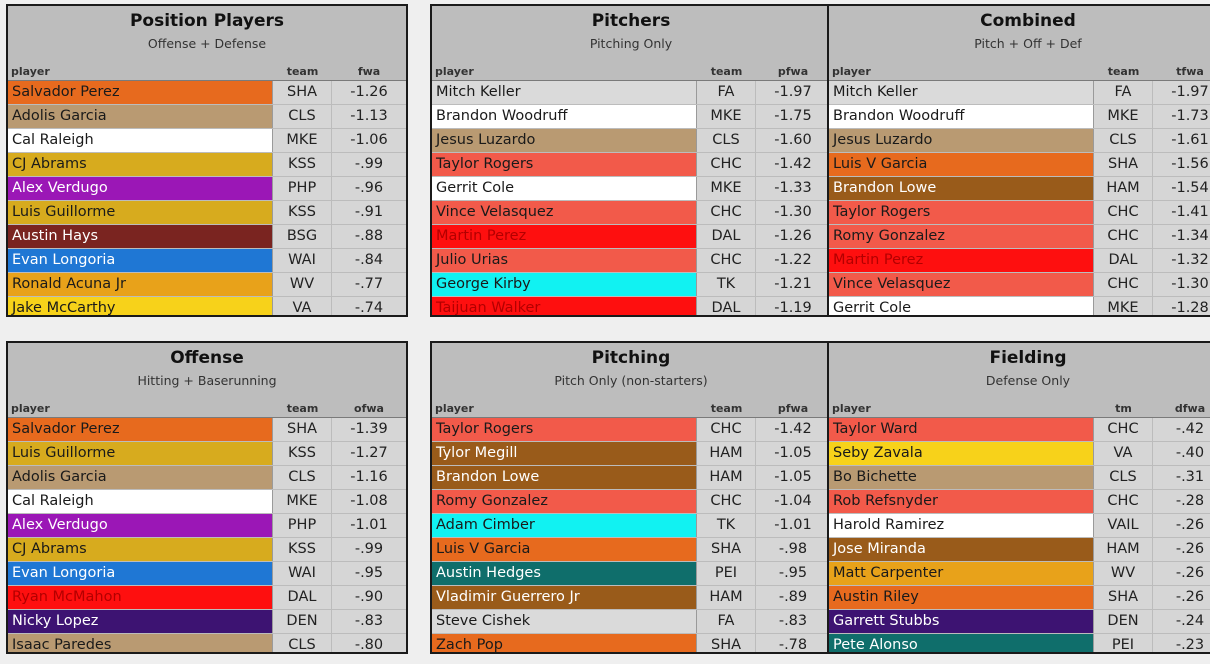 This screenshot has width=1210, height=664. What do you see at coordinates (564, 116) in the screenshot?
I see `player-name: Brandon Woodruff` at bounding box center [564, 116].